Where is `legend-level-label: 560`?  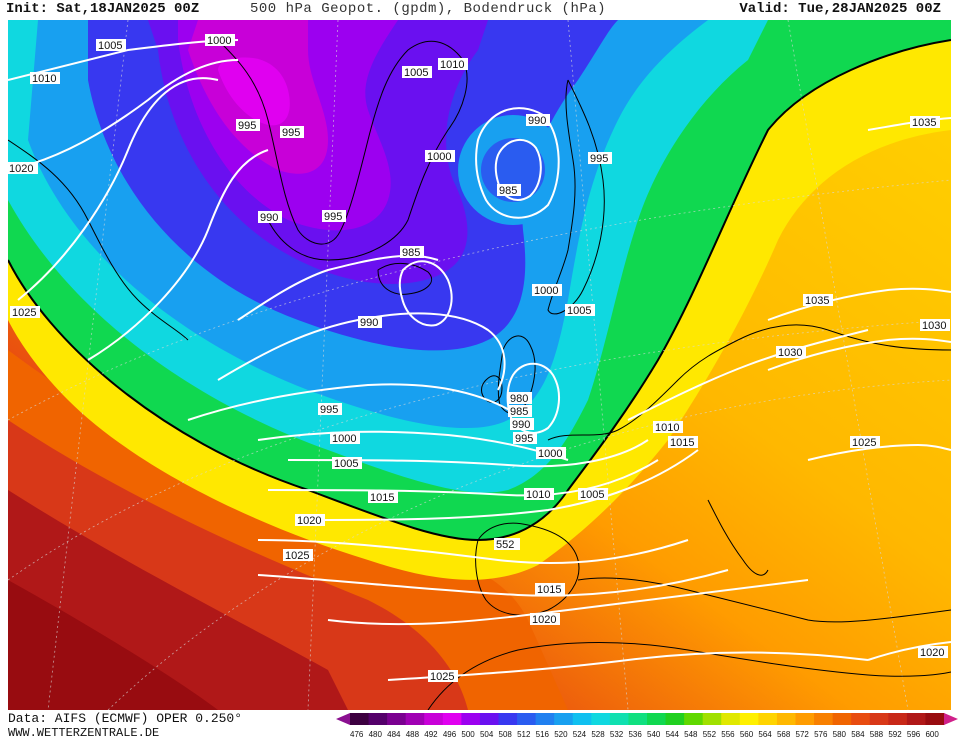
legend-level-label: 560 is located at coordinates (747, 734).